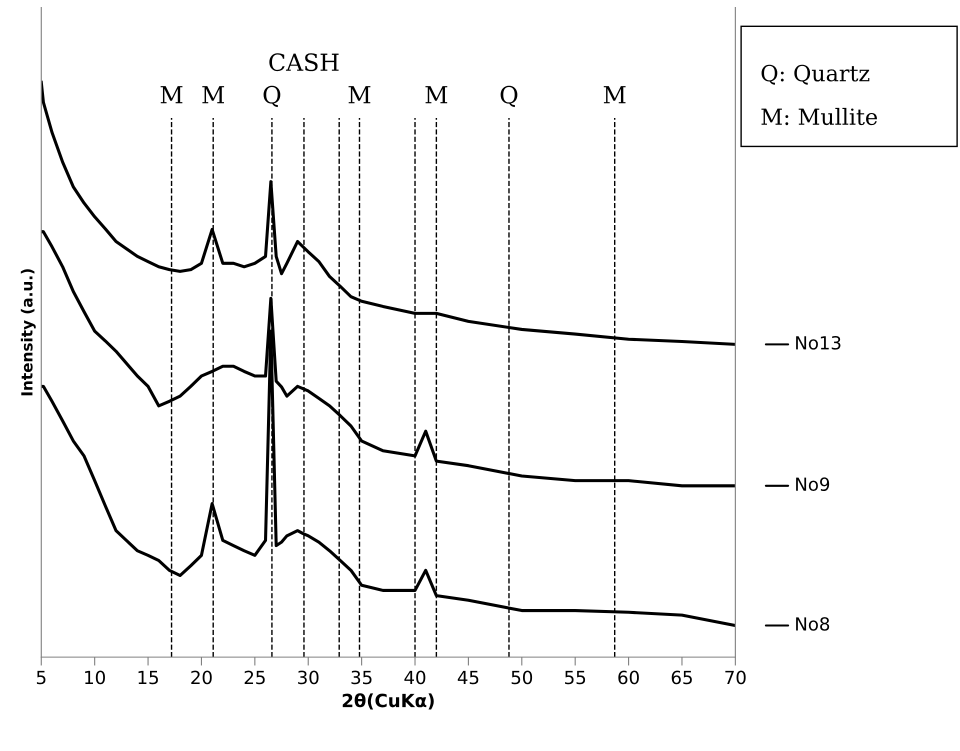  Describe the element at coordinates (304, 62) in the screenshot. I see `ref-line-label: CASH` at that location.